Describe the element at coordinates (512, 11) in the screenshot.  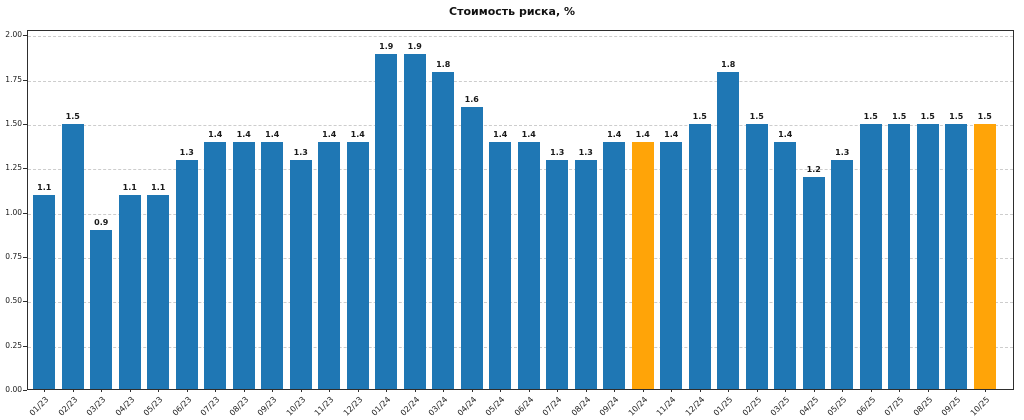
I see `chart-title: Стоимость риска, %` at that location.